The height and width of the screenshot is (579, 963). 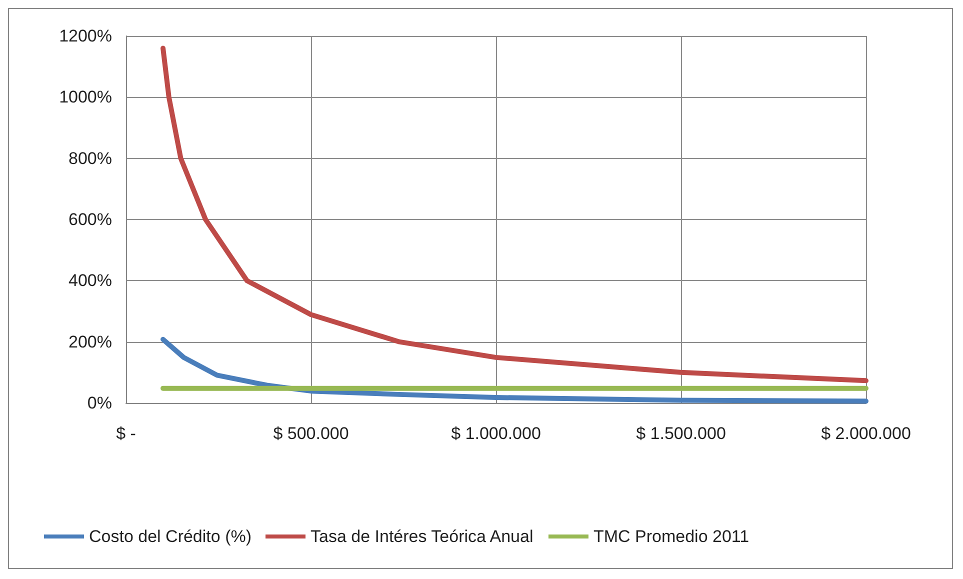 I want to click on x-tick-label: $ 1.000.000, so click(x=496, y=433).